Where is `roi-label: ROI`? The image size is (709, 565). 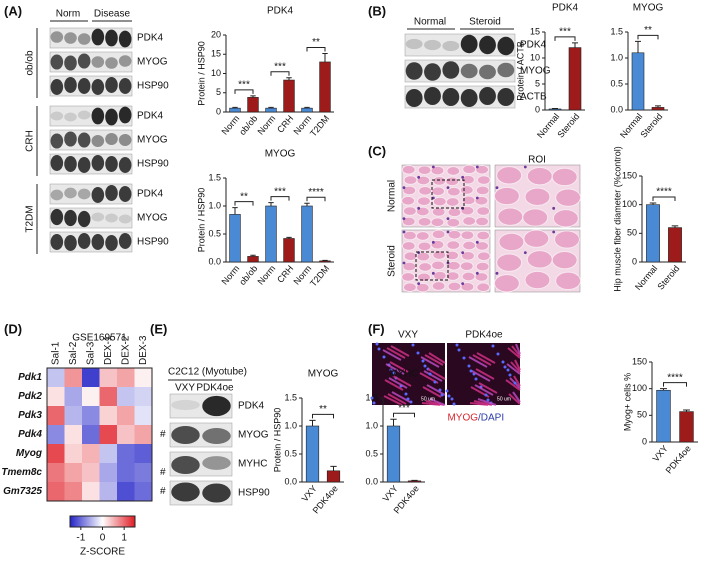
roi-label: ROI is located at coordinates (537, 160).